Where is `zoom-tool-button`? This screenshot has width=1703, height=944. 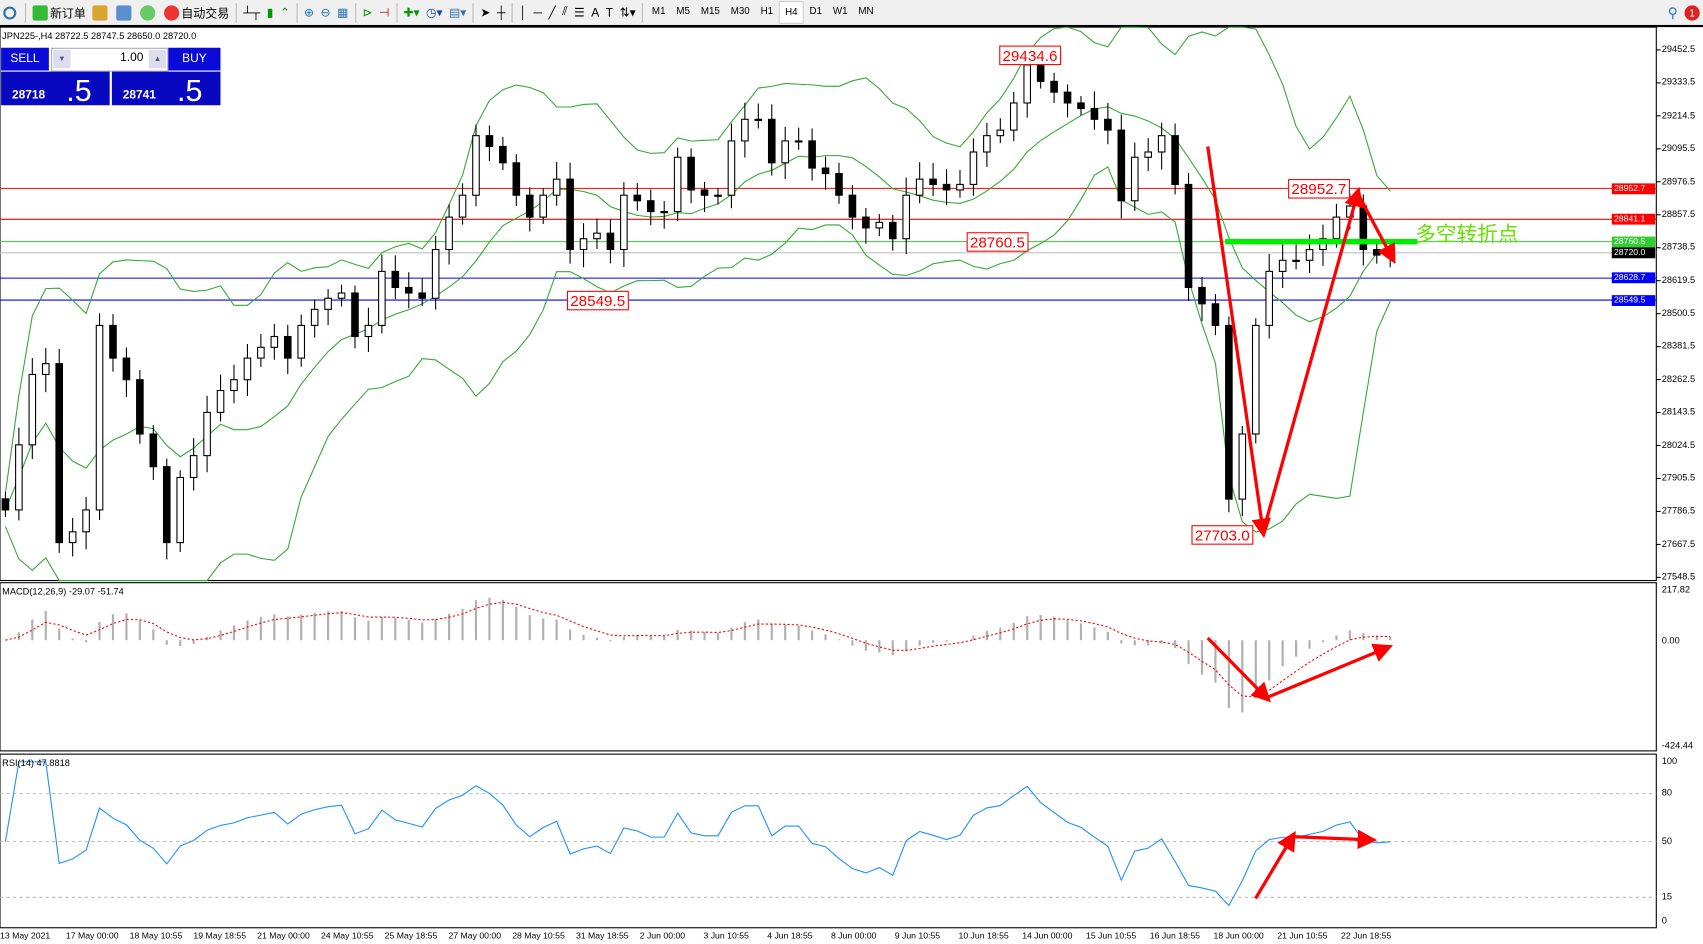
zoom-tool-button is located at coordinates (11, 12).